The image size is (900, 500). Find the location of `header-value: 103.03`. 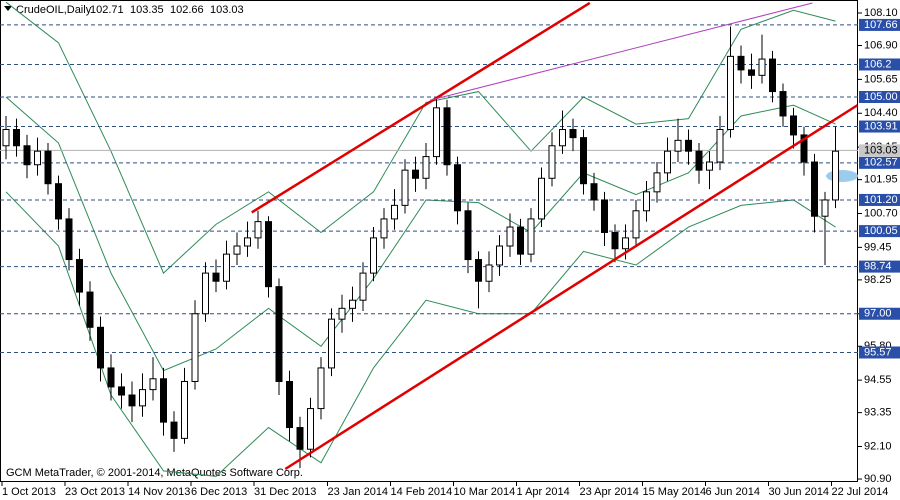

header-value: 103.03 is located at coordinates (227, 10).